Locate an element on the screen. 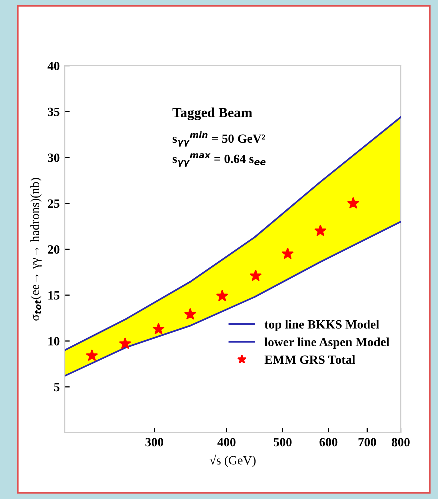 This screenshot has height=499, width=438. x-axis-title: √s (GeV) is located at coordinates (233, 461).